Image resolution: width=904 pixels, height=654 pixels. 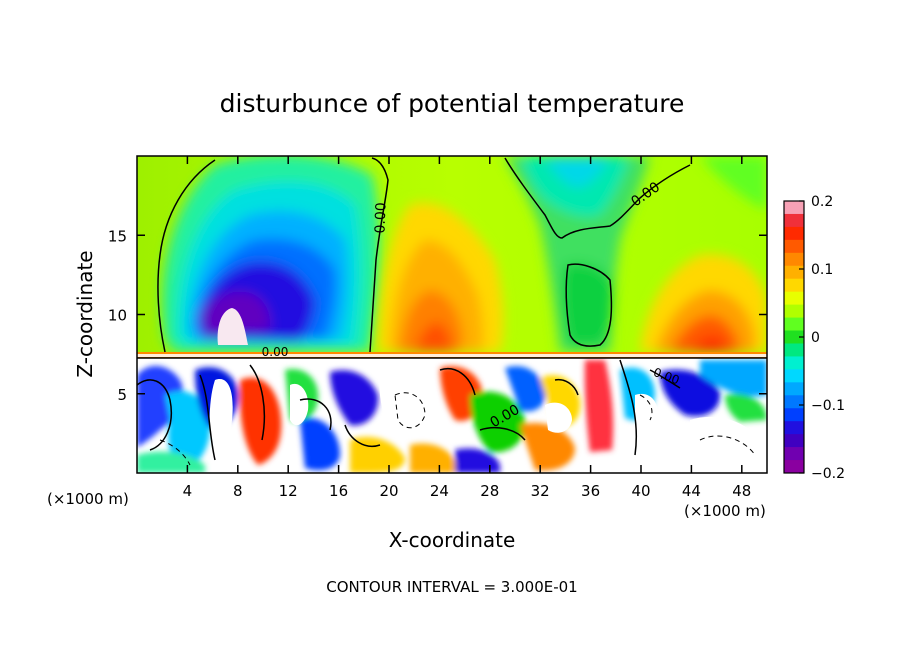 I want to click on x-tick-label: 8, so click(x=238, y=491).